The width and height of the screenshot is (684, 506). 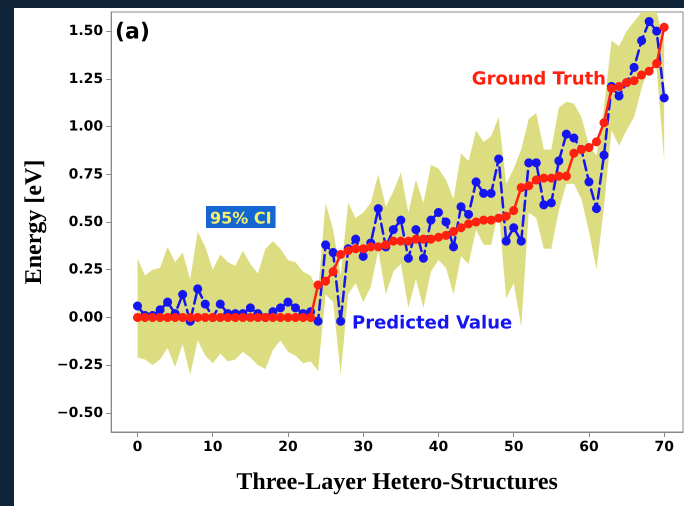 What do you see at coordinates (86, 222) in the screenshot?
I see `y-tick-label: 0.50` at bounding box center [86, 222].